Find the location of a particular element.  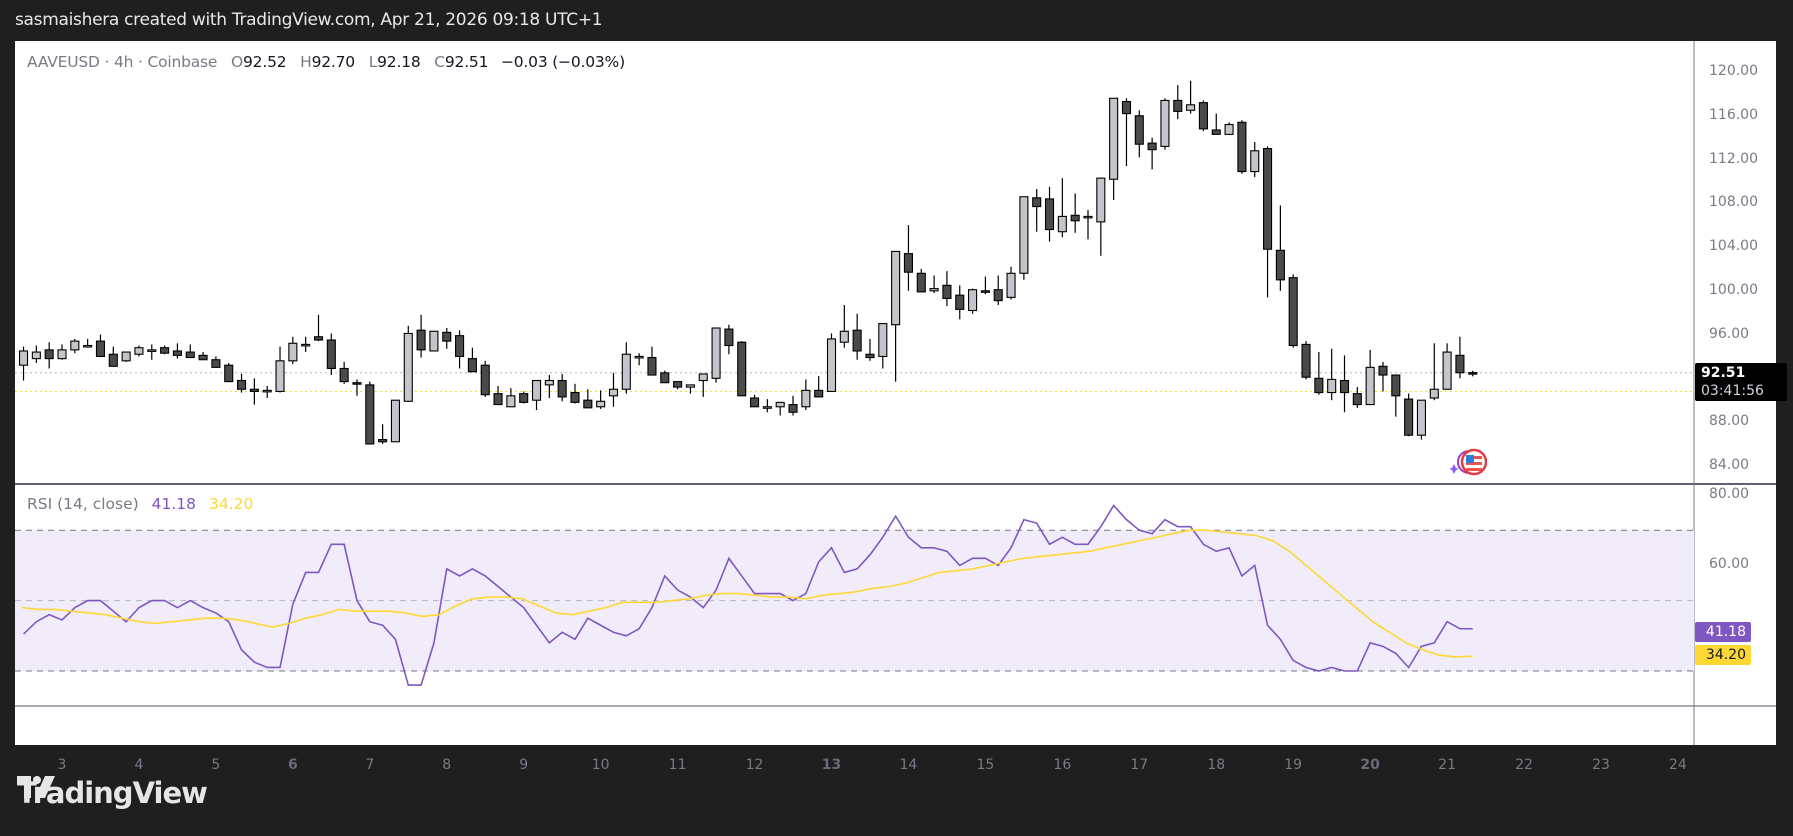

rsi-ma-line is located at coordinates (747, 593).